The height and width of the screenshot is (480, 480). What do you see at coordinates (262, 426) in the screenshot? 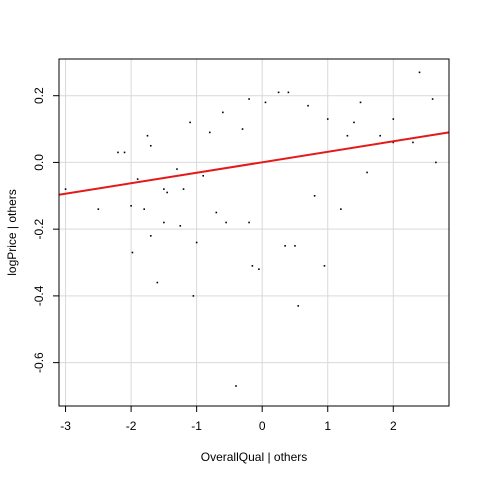
I see `x-tick-label: 0` at bounding box center [262, 426].